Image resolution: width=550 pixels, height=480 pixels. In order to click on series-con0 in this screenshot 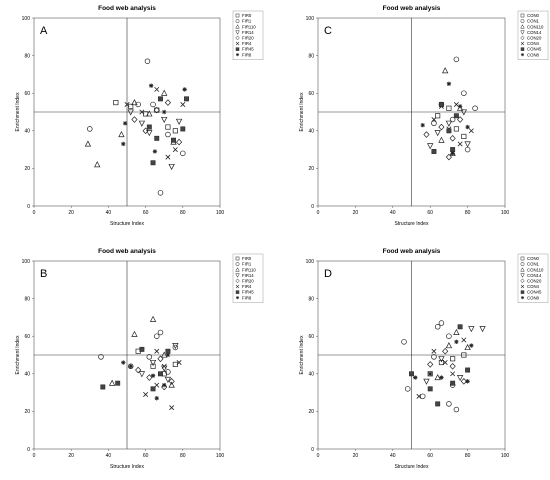, I will do `click(451, 122)`.